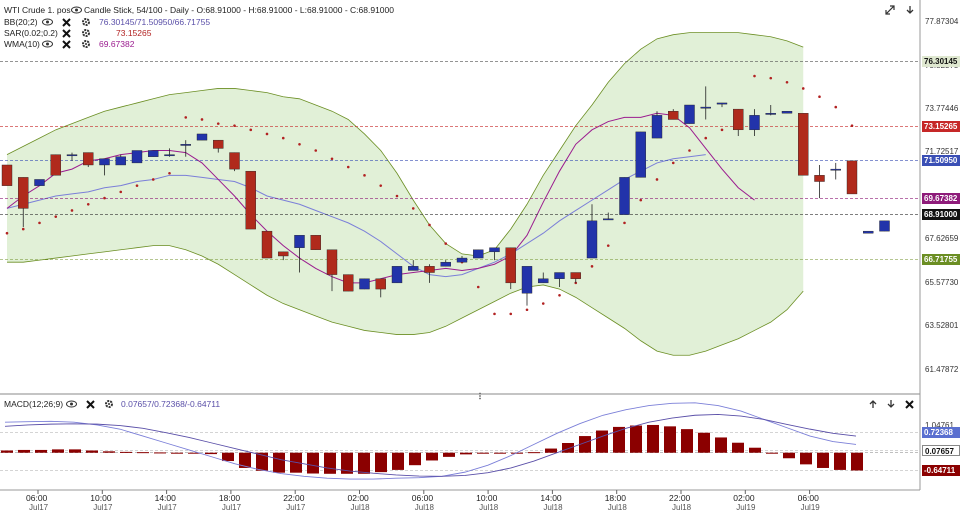 Image resolution: width=960 pixels, height=514 pixels. What do you see at coordinates (71, 404) in the screenshot?
I see `macd-eye-icon` at bounding box center [71, 404].